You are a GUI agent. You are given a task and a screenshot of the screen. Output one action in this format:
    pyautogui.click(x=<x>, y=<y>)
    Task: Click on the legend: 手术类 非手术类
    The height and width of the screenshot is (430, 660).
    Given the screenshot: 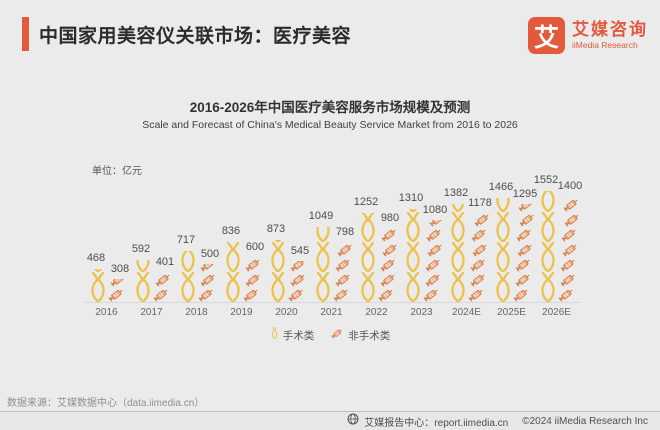 What is the action you would take?
    pyautogui.click(x=330, y=335)
    